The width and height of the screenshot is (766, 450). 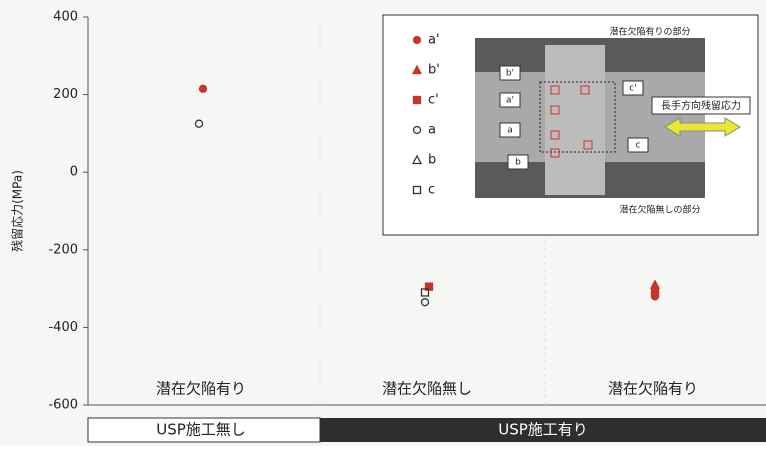 I want to click on y-tick-label: 0, so click(x=74, y=172).